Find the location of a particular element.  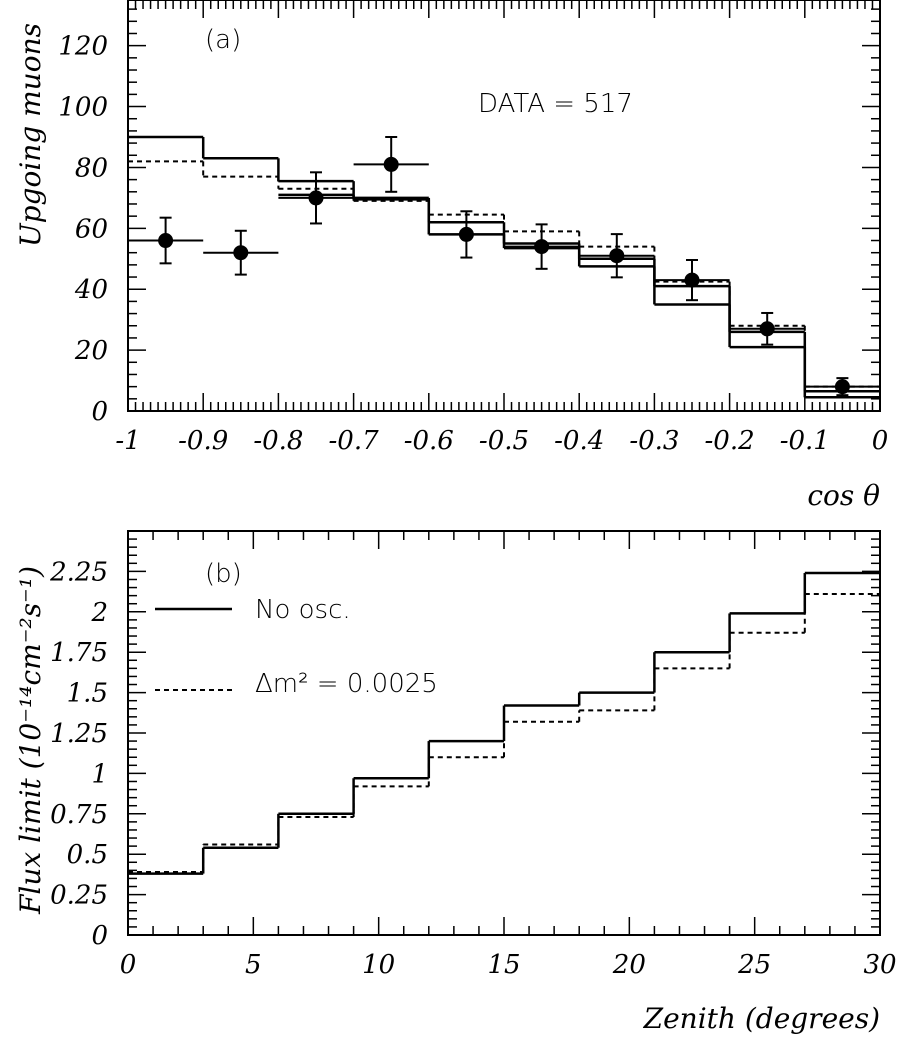

panel-a-x-tick-labels: -1 -0.9 -0.8 -0.7 -0.6 -0.5 -0.4 -0.3 -0.2 -0.1 0 is located at coordinates (501, 441).